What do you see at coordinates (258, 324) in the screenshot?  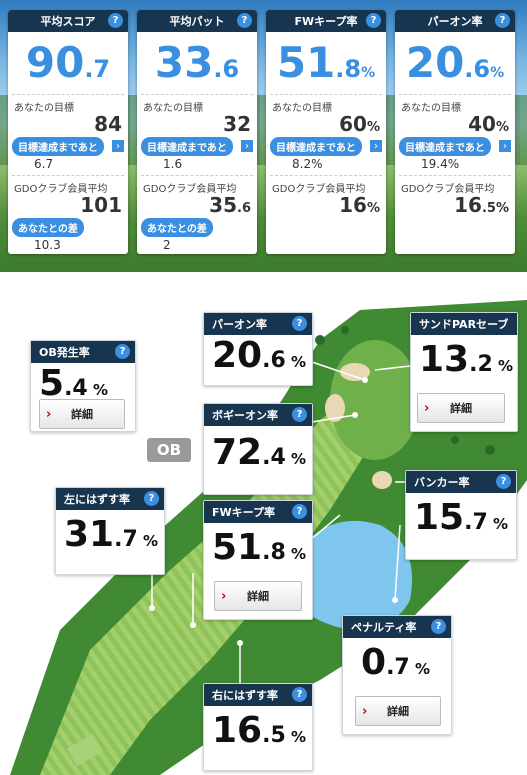 I see `stat-title: パーオン率?` at bounding box center [258, 324].